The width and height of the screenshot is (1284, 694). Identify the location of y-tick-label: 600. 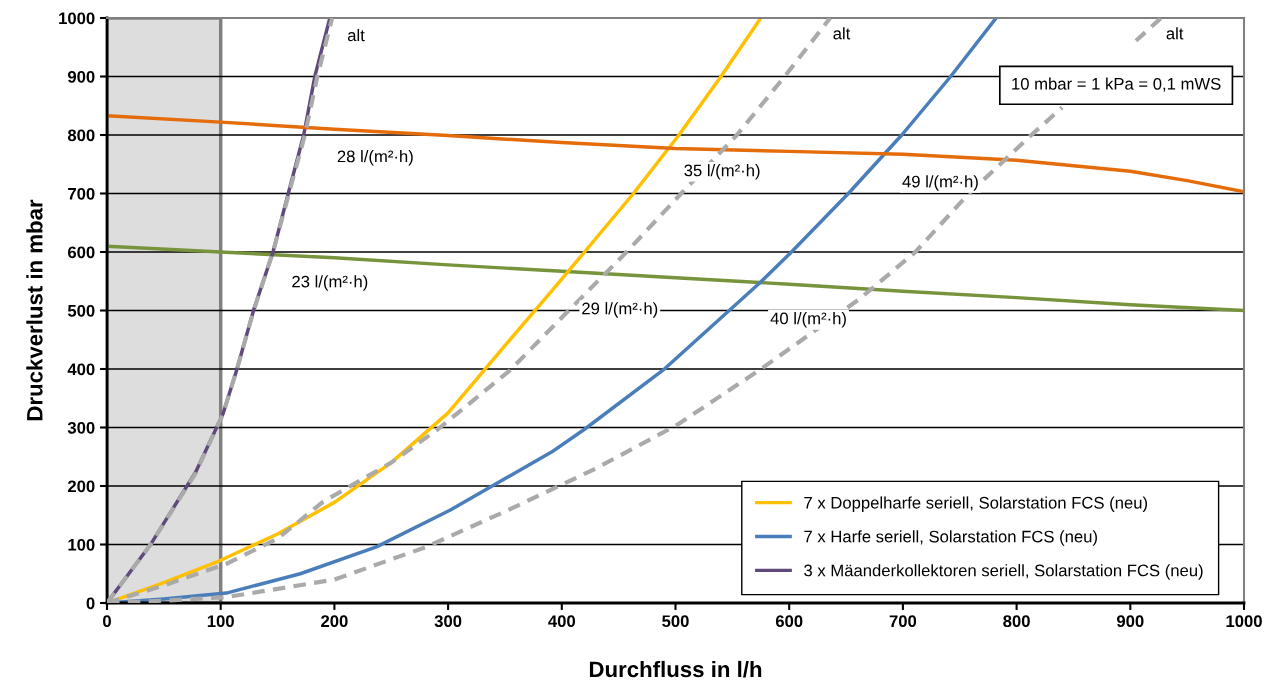
(81, 252).